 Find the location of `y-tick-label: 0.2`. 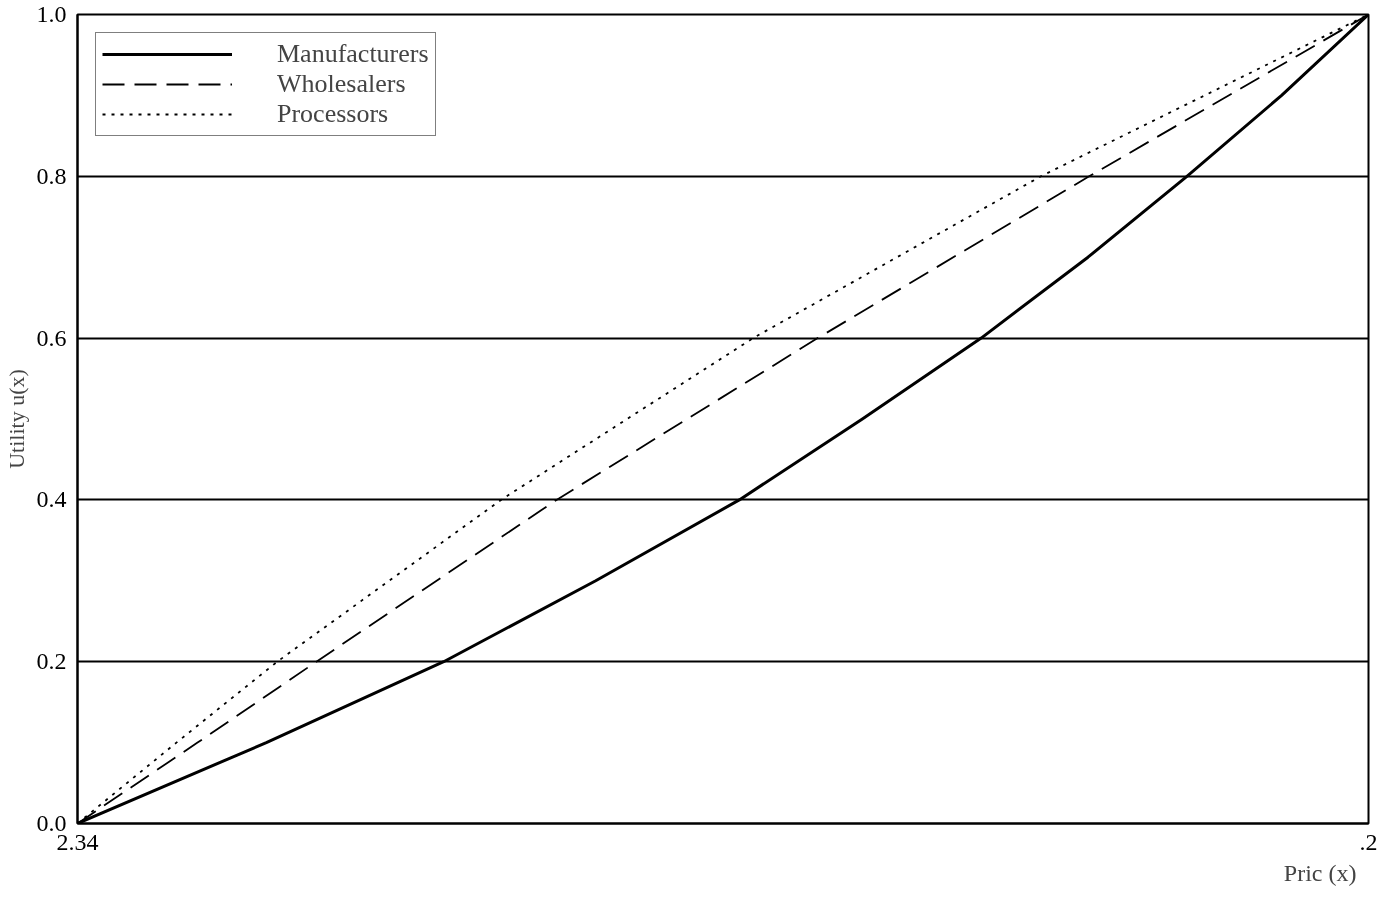

y-tick-label: 0.2 is located at coordinates (51, 661).